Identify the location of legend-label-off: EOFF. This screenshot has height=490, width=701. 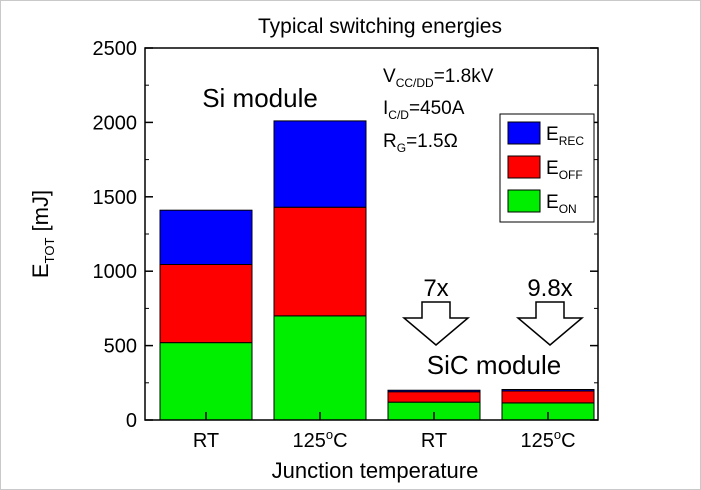
(564, 170).